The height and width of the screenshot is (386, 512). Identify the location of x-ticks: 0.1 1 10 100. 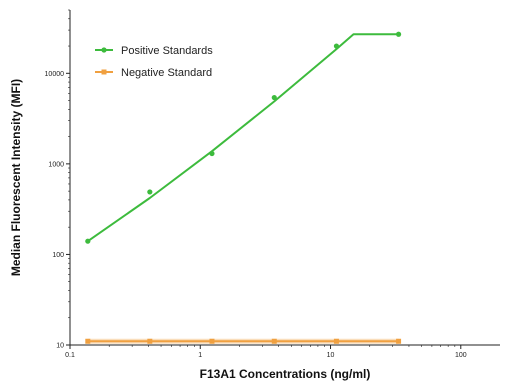
(266, 352).